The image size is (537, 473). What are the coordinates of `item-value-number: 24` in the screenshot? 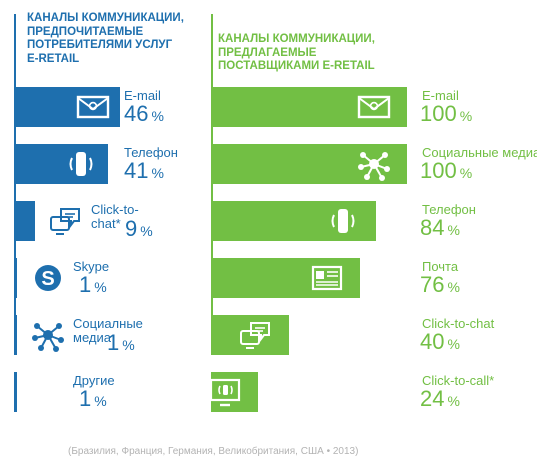 It's located at (432, 398).